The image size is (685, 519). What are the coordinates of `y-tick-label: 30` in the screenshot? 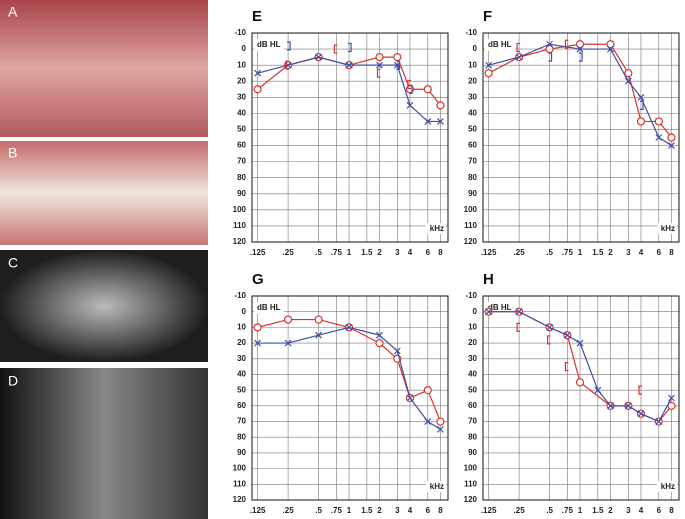 It's located at (241, 358).